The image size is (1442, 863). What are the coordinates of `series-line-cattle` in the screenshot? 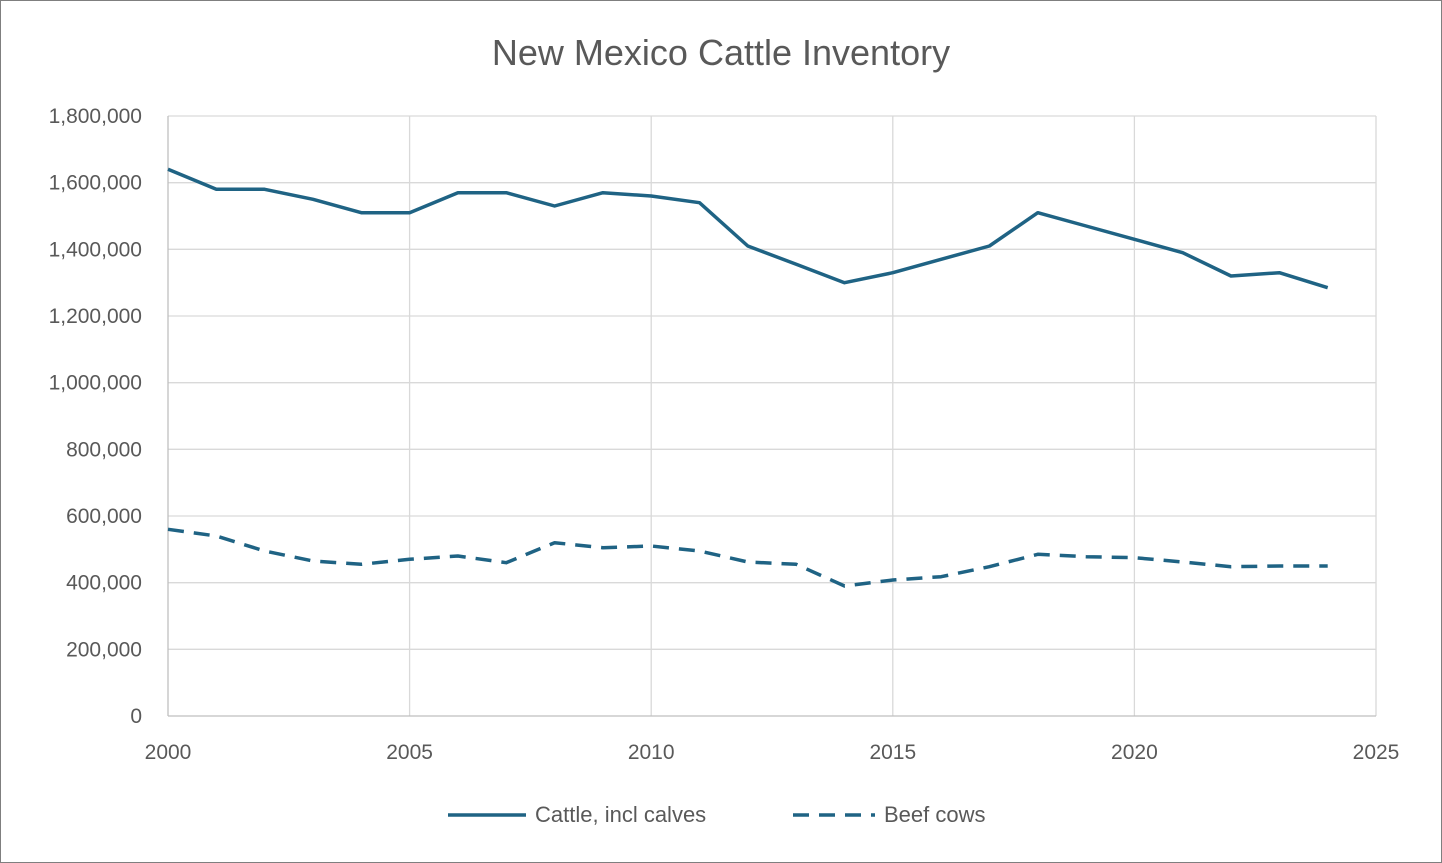 It's located at (748, 228).